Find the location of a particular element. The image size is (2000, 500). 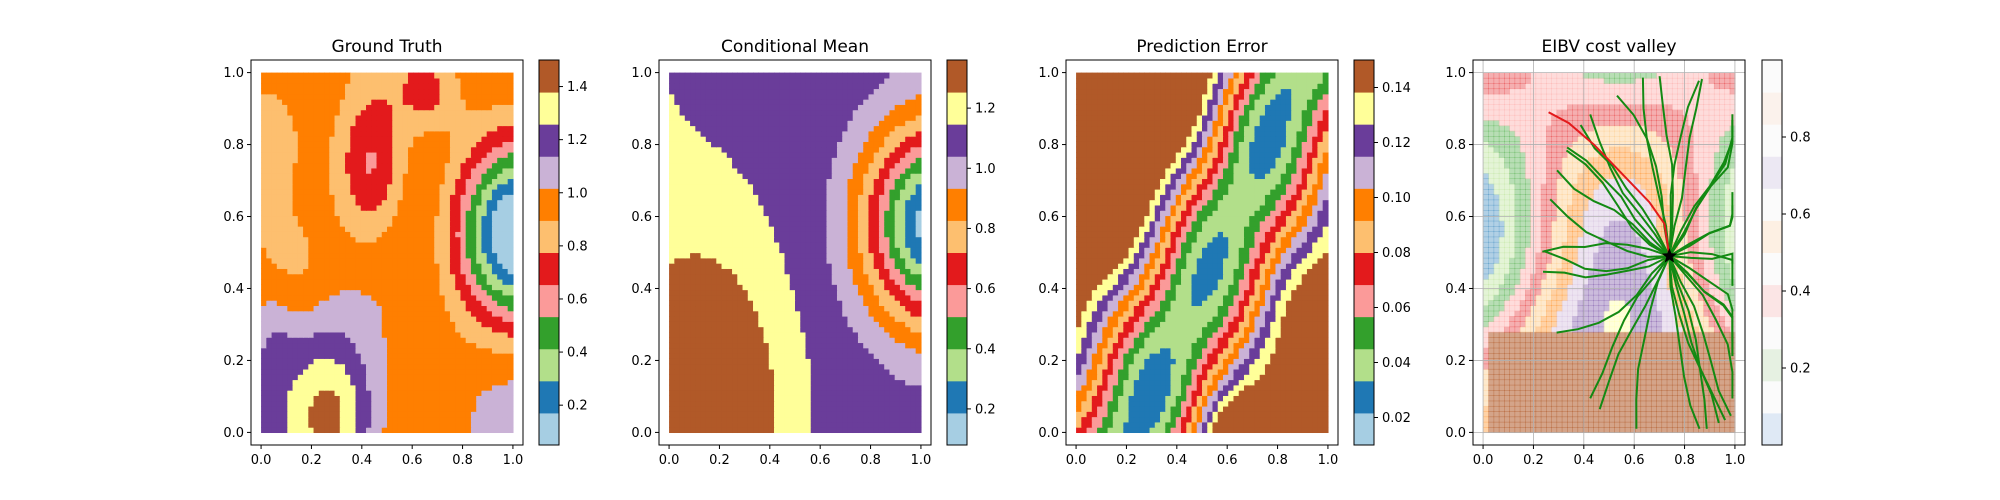

colorbar-segment is located at coordinates (549, 236).